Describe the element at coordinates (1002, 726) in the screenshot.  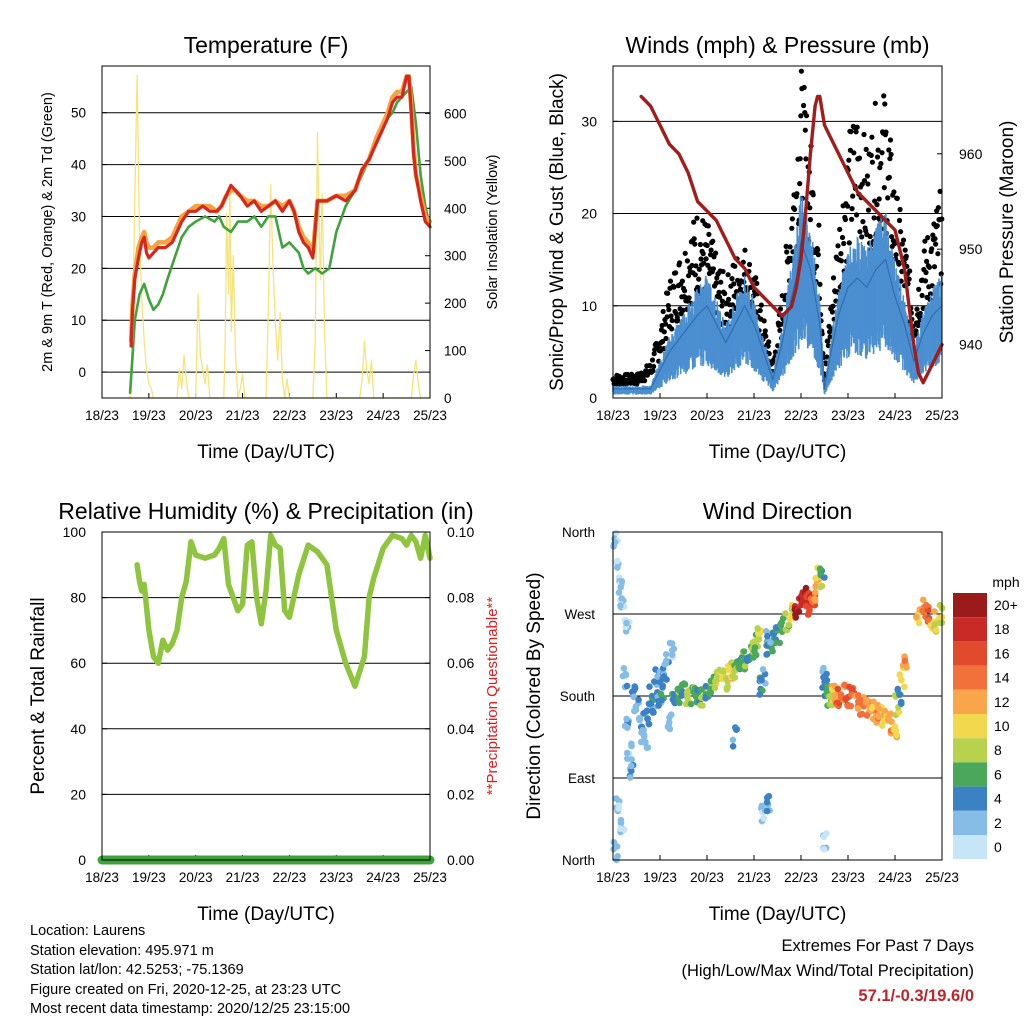
I see `colorbar-label: 10` at that location.